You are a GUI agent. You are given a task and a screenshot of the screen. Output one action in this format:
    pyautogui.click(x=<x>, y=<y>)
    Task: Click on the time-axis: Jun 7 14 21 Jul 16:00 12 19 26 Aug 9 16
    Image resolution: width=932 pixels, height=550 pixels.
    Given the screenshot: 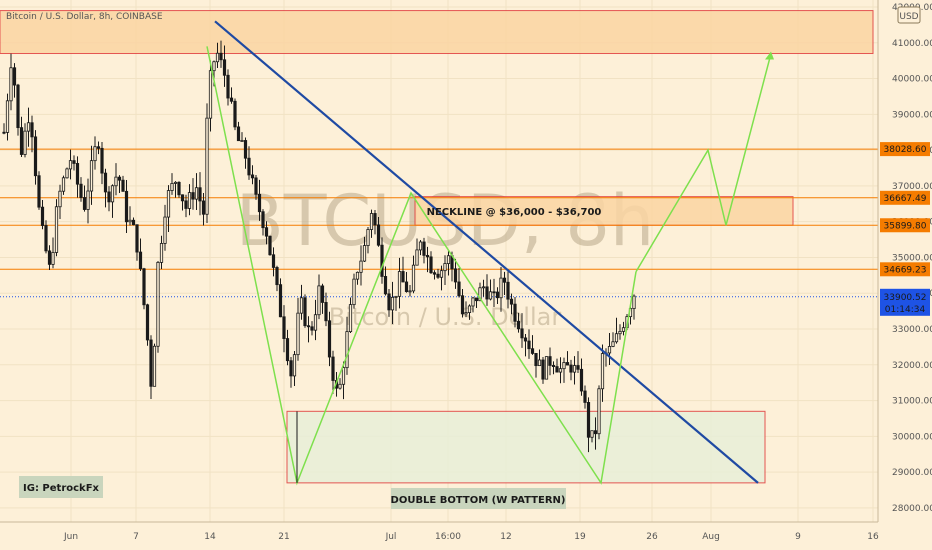 What is the action you would take?
    pyautogui.click(x=466, y=535)
    